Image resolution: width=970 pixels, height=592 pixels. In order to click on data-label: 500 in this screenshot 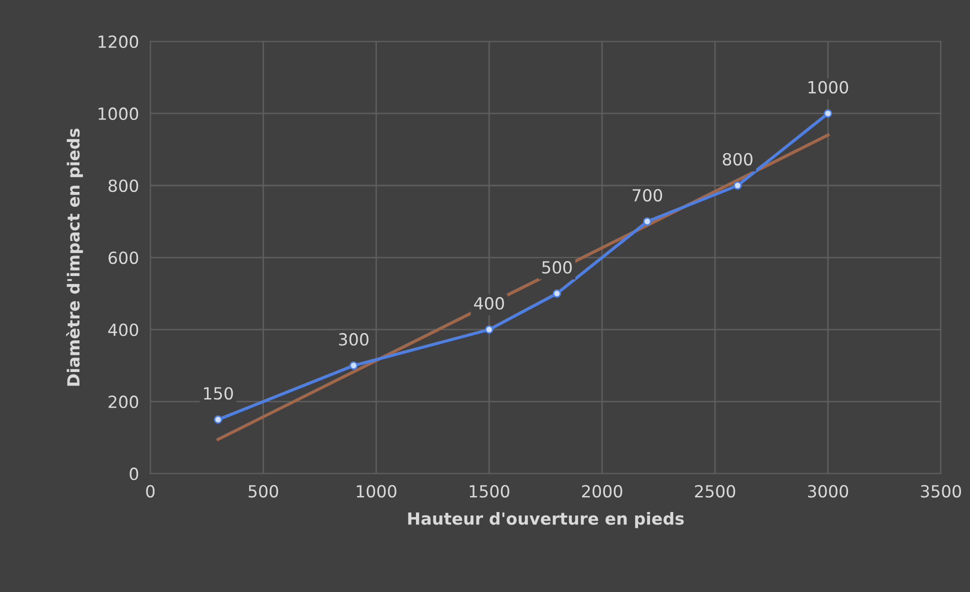, I will do `click(557, 267)`.